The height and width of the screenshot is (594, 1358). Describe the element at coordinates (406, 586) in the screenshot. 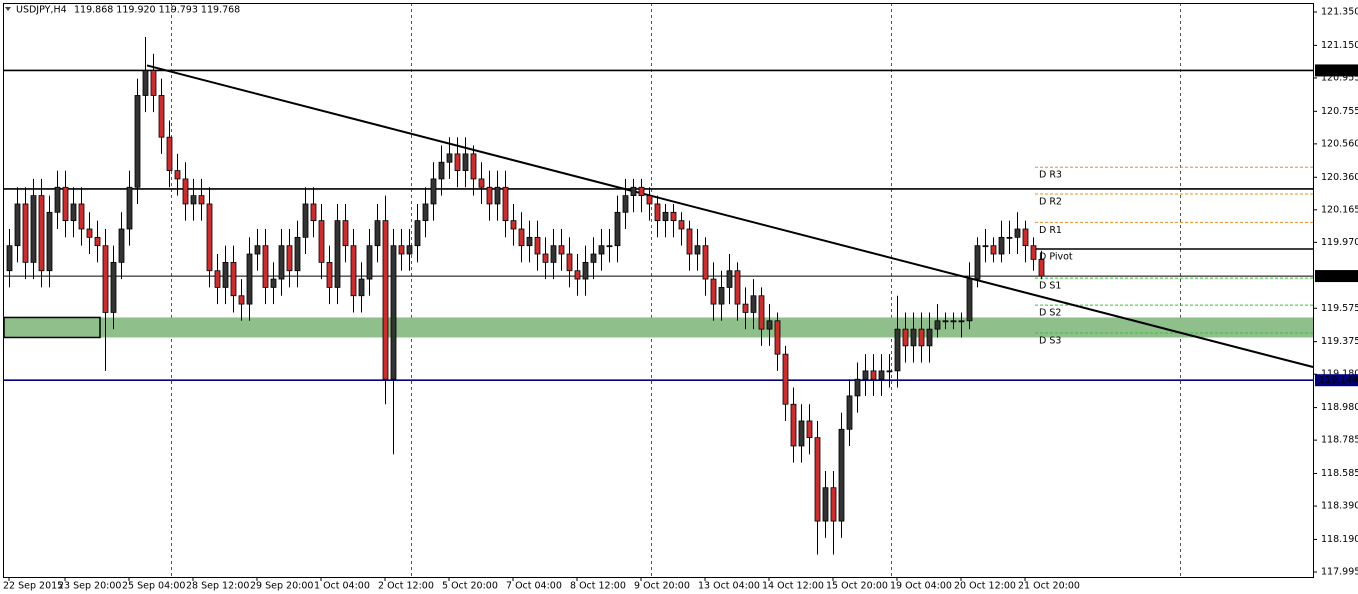

I see `x-tick-label: 2 Oct 12:00` at that location.